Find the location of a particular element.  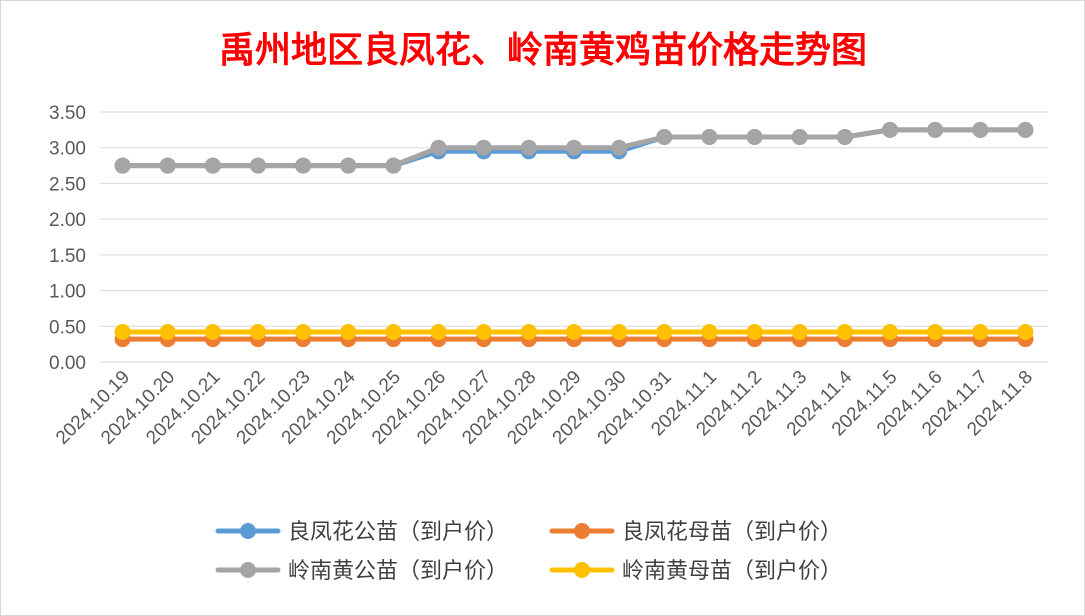

y-tick-label: 0.00 is located at coordinates (67, 363).